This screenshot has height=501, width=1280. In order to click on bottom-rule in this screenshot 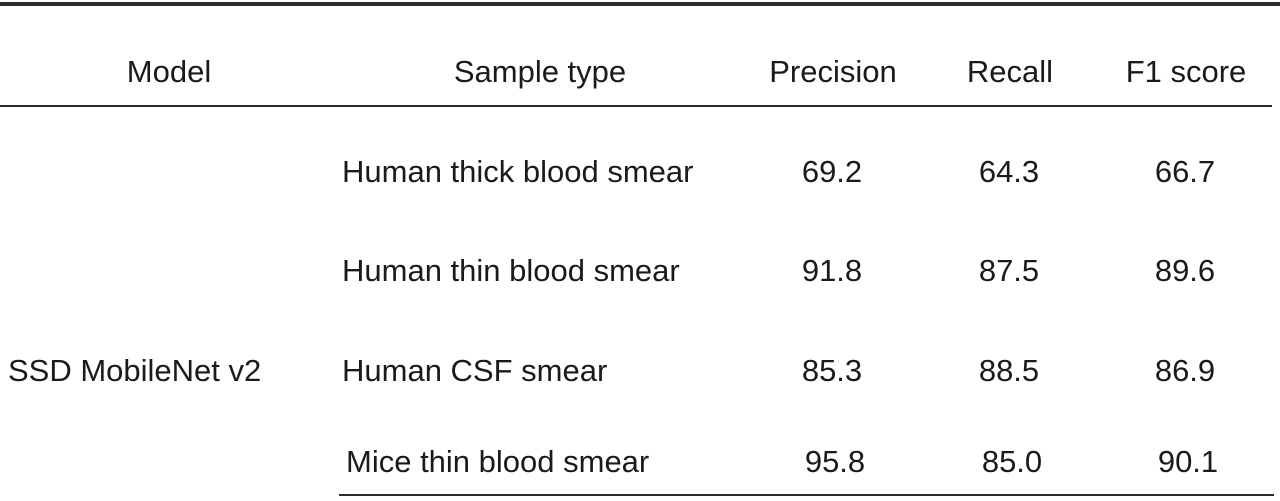, I will do `click(806, 495)`.